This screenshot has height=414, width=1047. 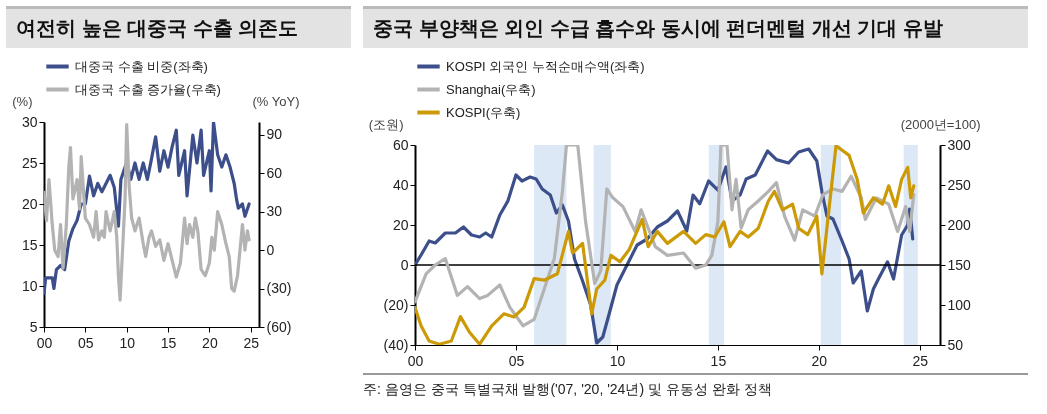 I want to click on y2-tick-label: 200, so click(x=959, y=224).